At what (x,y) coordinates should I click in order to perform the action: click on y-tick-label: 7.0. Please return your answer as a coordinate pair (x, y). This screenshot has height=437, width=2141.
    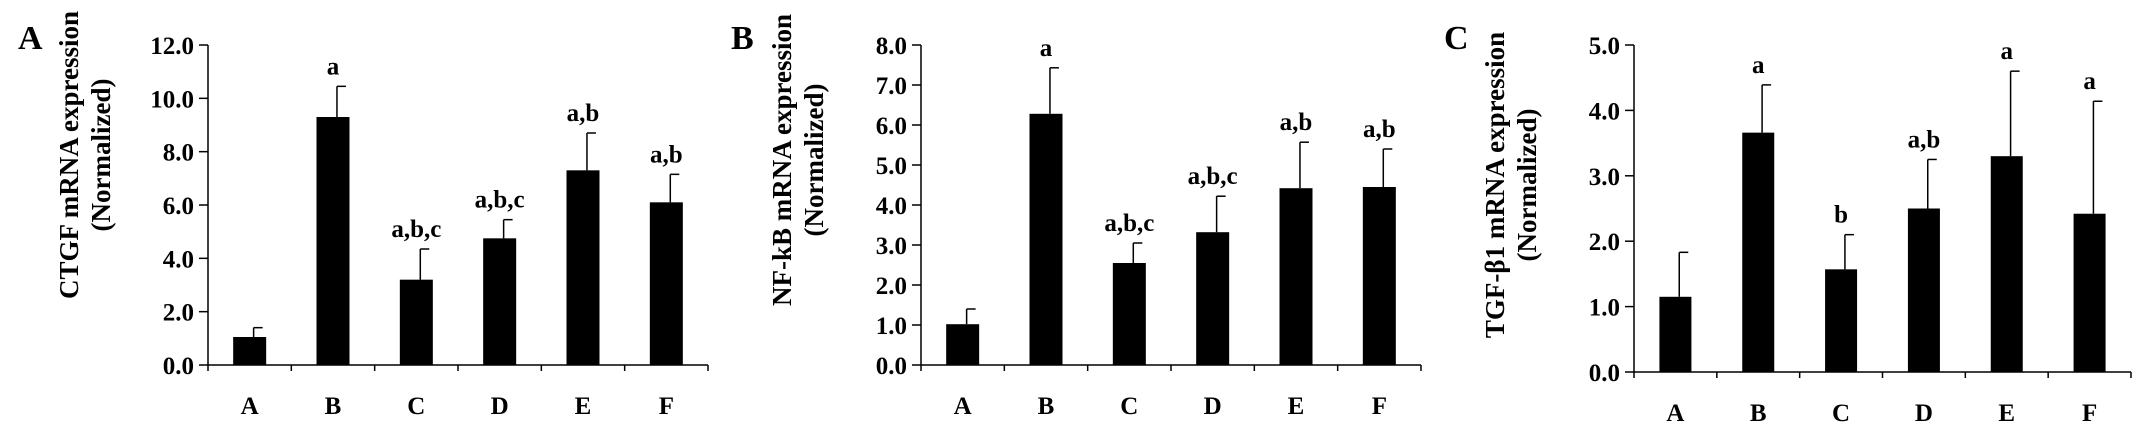
    Looking at the image, I should click on (891, 86).